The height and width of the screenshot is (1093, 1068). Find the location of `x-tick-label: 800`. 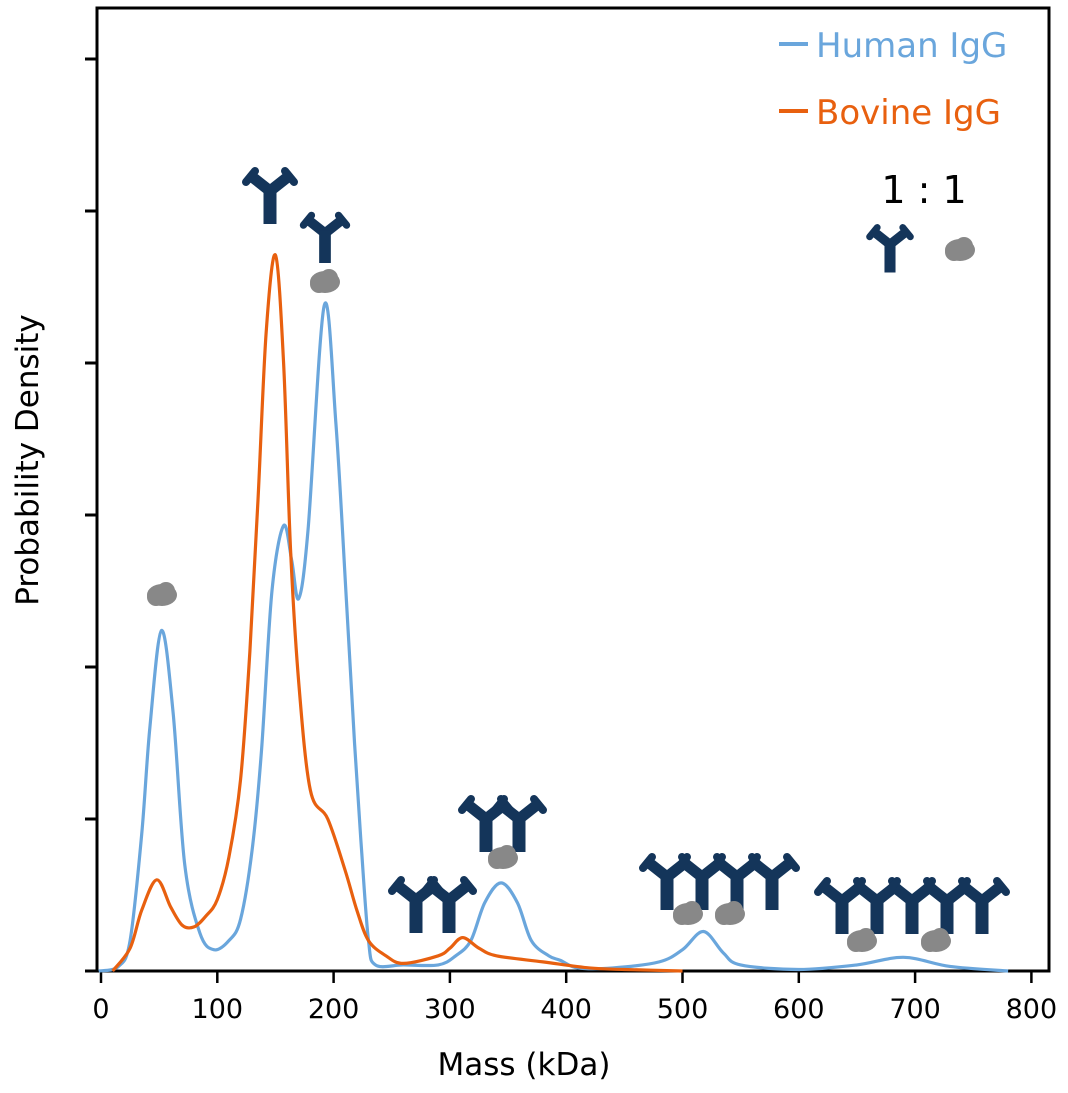

x-tick-label: 800 is located at coordinates (1032, 1009).